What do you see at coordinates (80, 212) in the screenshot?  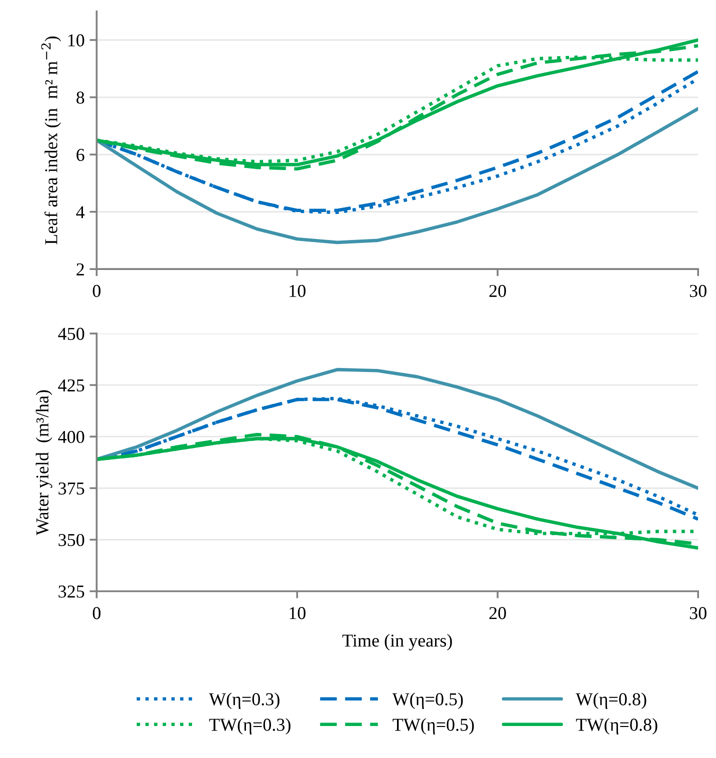 I see `y-tick-label: 4` at bounding box center [80, 212].